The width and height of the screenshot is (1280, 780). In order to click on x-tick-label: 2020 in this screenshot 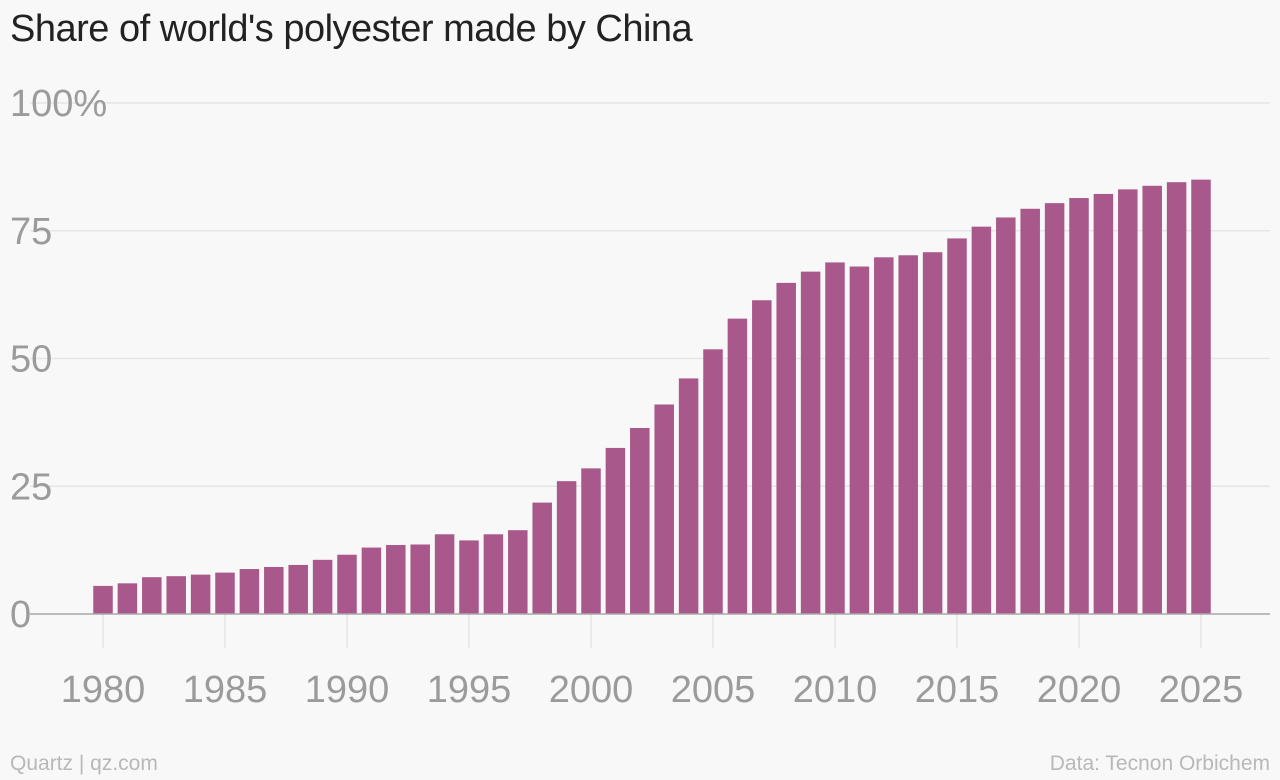, I will do `click(1079, 690)`.